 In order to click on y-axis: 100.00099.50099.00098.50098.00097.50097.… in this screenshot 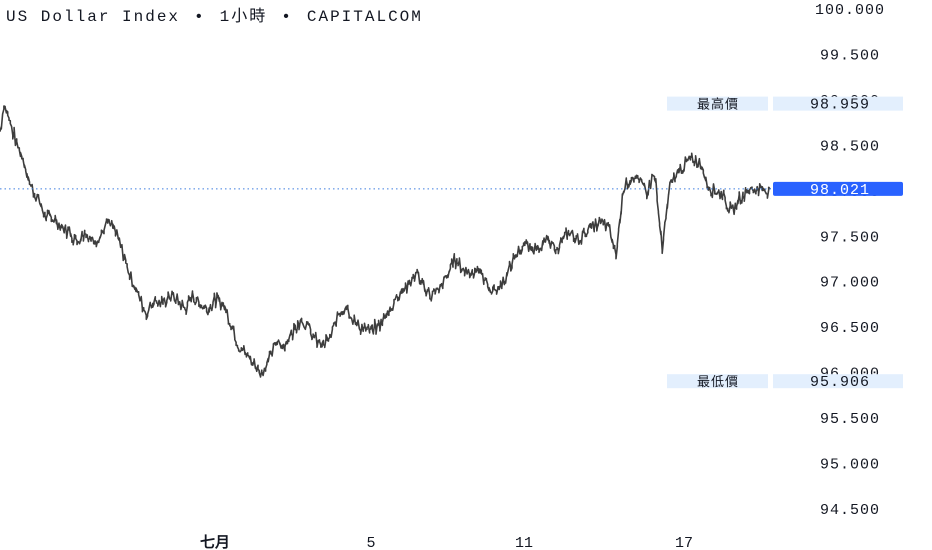, I will do `click(850, 260)`.